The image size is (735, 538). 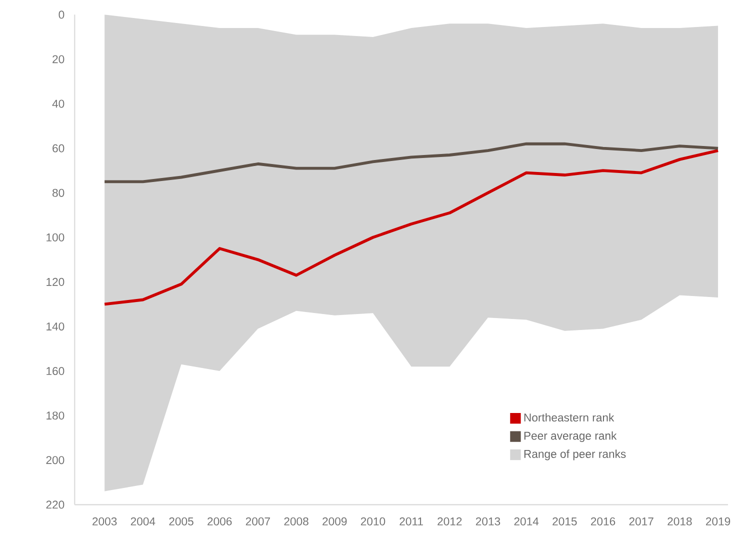 I want to click on x-tick-label: 2012, so click(x=450, y=521).